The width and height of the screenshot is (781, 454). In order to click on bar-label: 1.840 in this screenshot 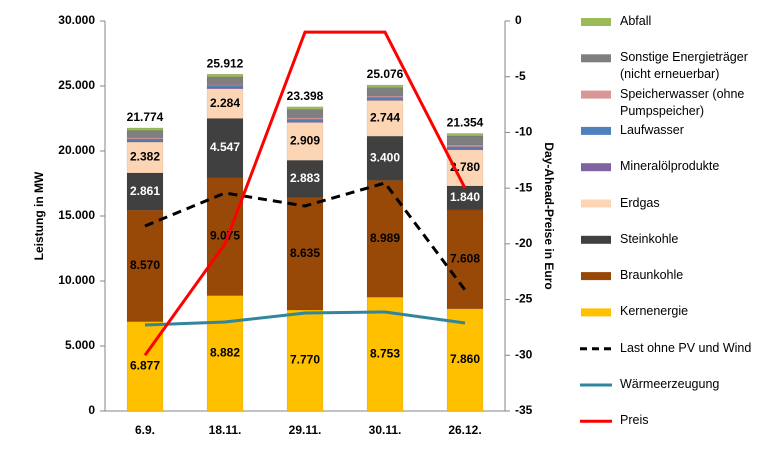, I will do `click(465, 197)`.